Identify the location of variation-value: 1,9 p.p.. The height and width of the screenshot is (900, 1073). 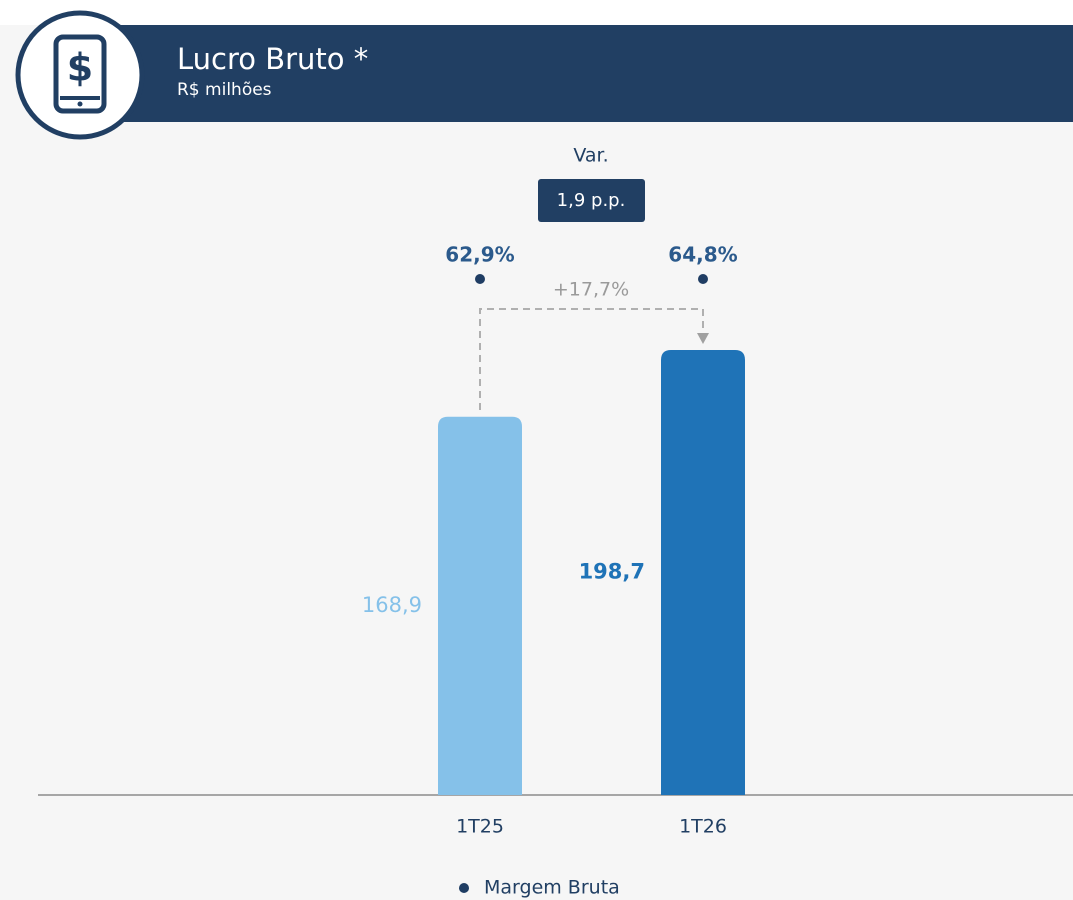
(591, 200).